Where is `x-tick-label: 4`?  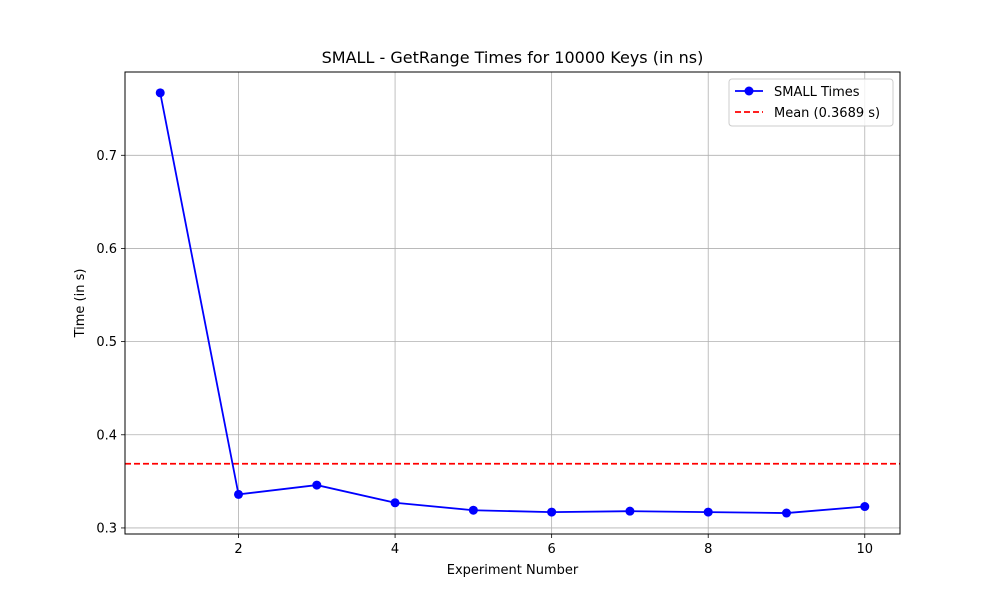 x-tick-label: 4 is located at coordinates (395, 549).